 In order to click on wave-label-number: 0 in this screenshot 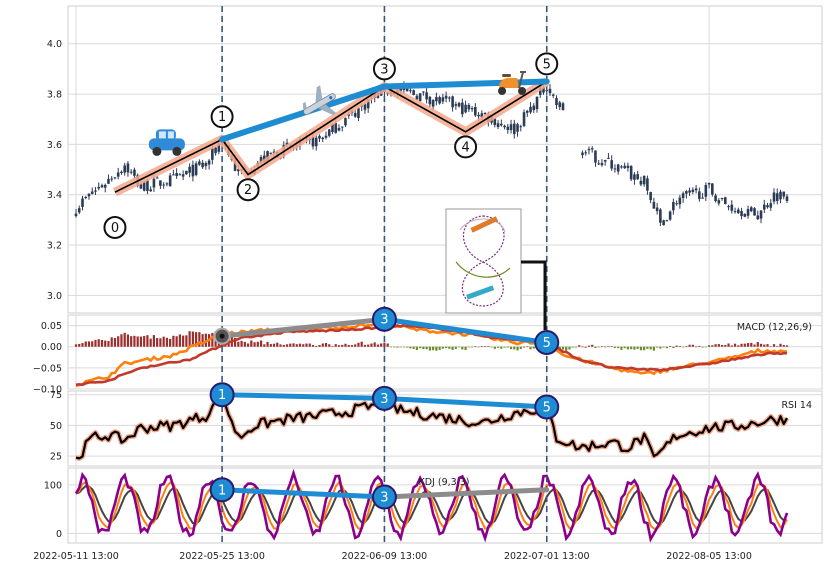, I will do `click(115, 228)`.